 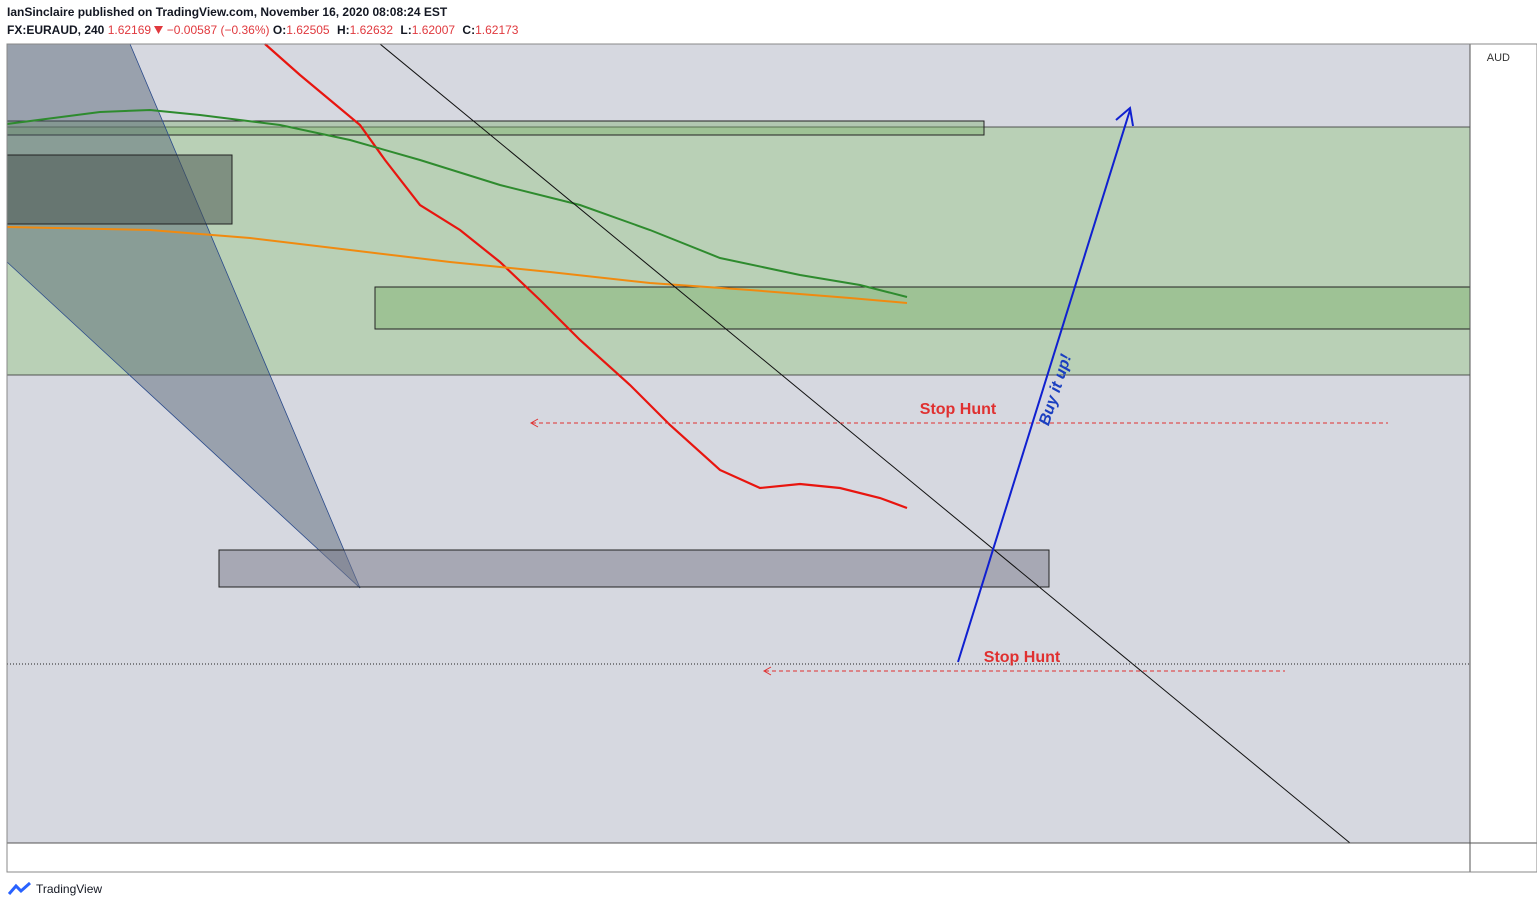 What do you see at coordinates (69, 889) in the screenshot?
I see `brand: TradingView` at bounding box center [69, 889].